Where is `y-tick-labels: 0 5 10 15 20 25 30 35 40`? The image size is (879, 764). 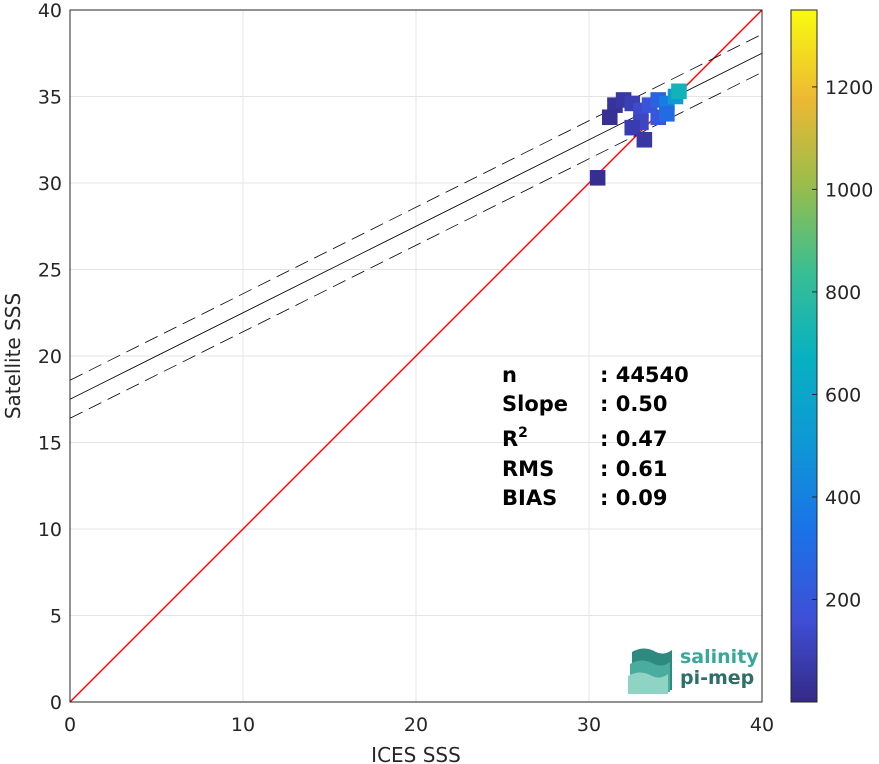
y-tick-labels: 0 5 10 15 20 25 30 35 40 is located at coordinates (50, 357).